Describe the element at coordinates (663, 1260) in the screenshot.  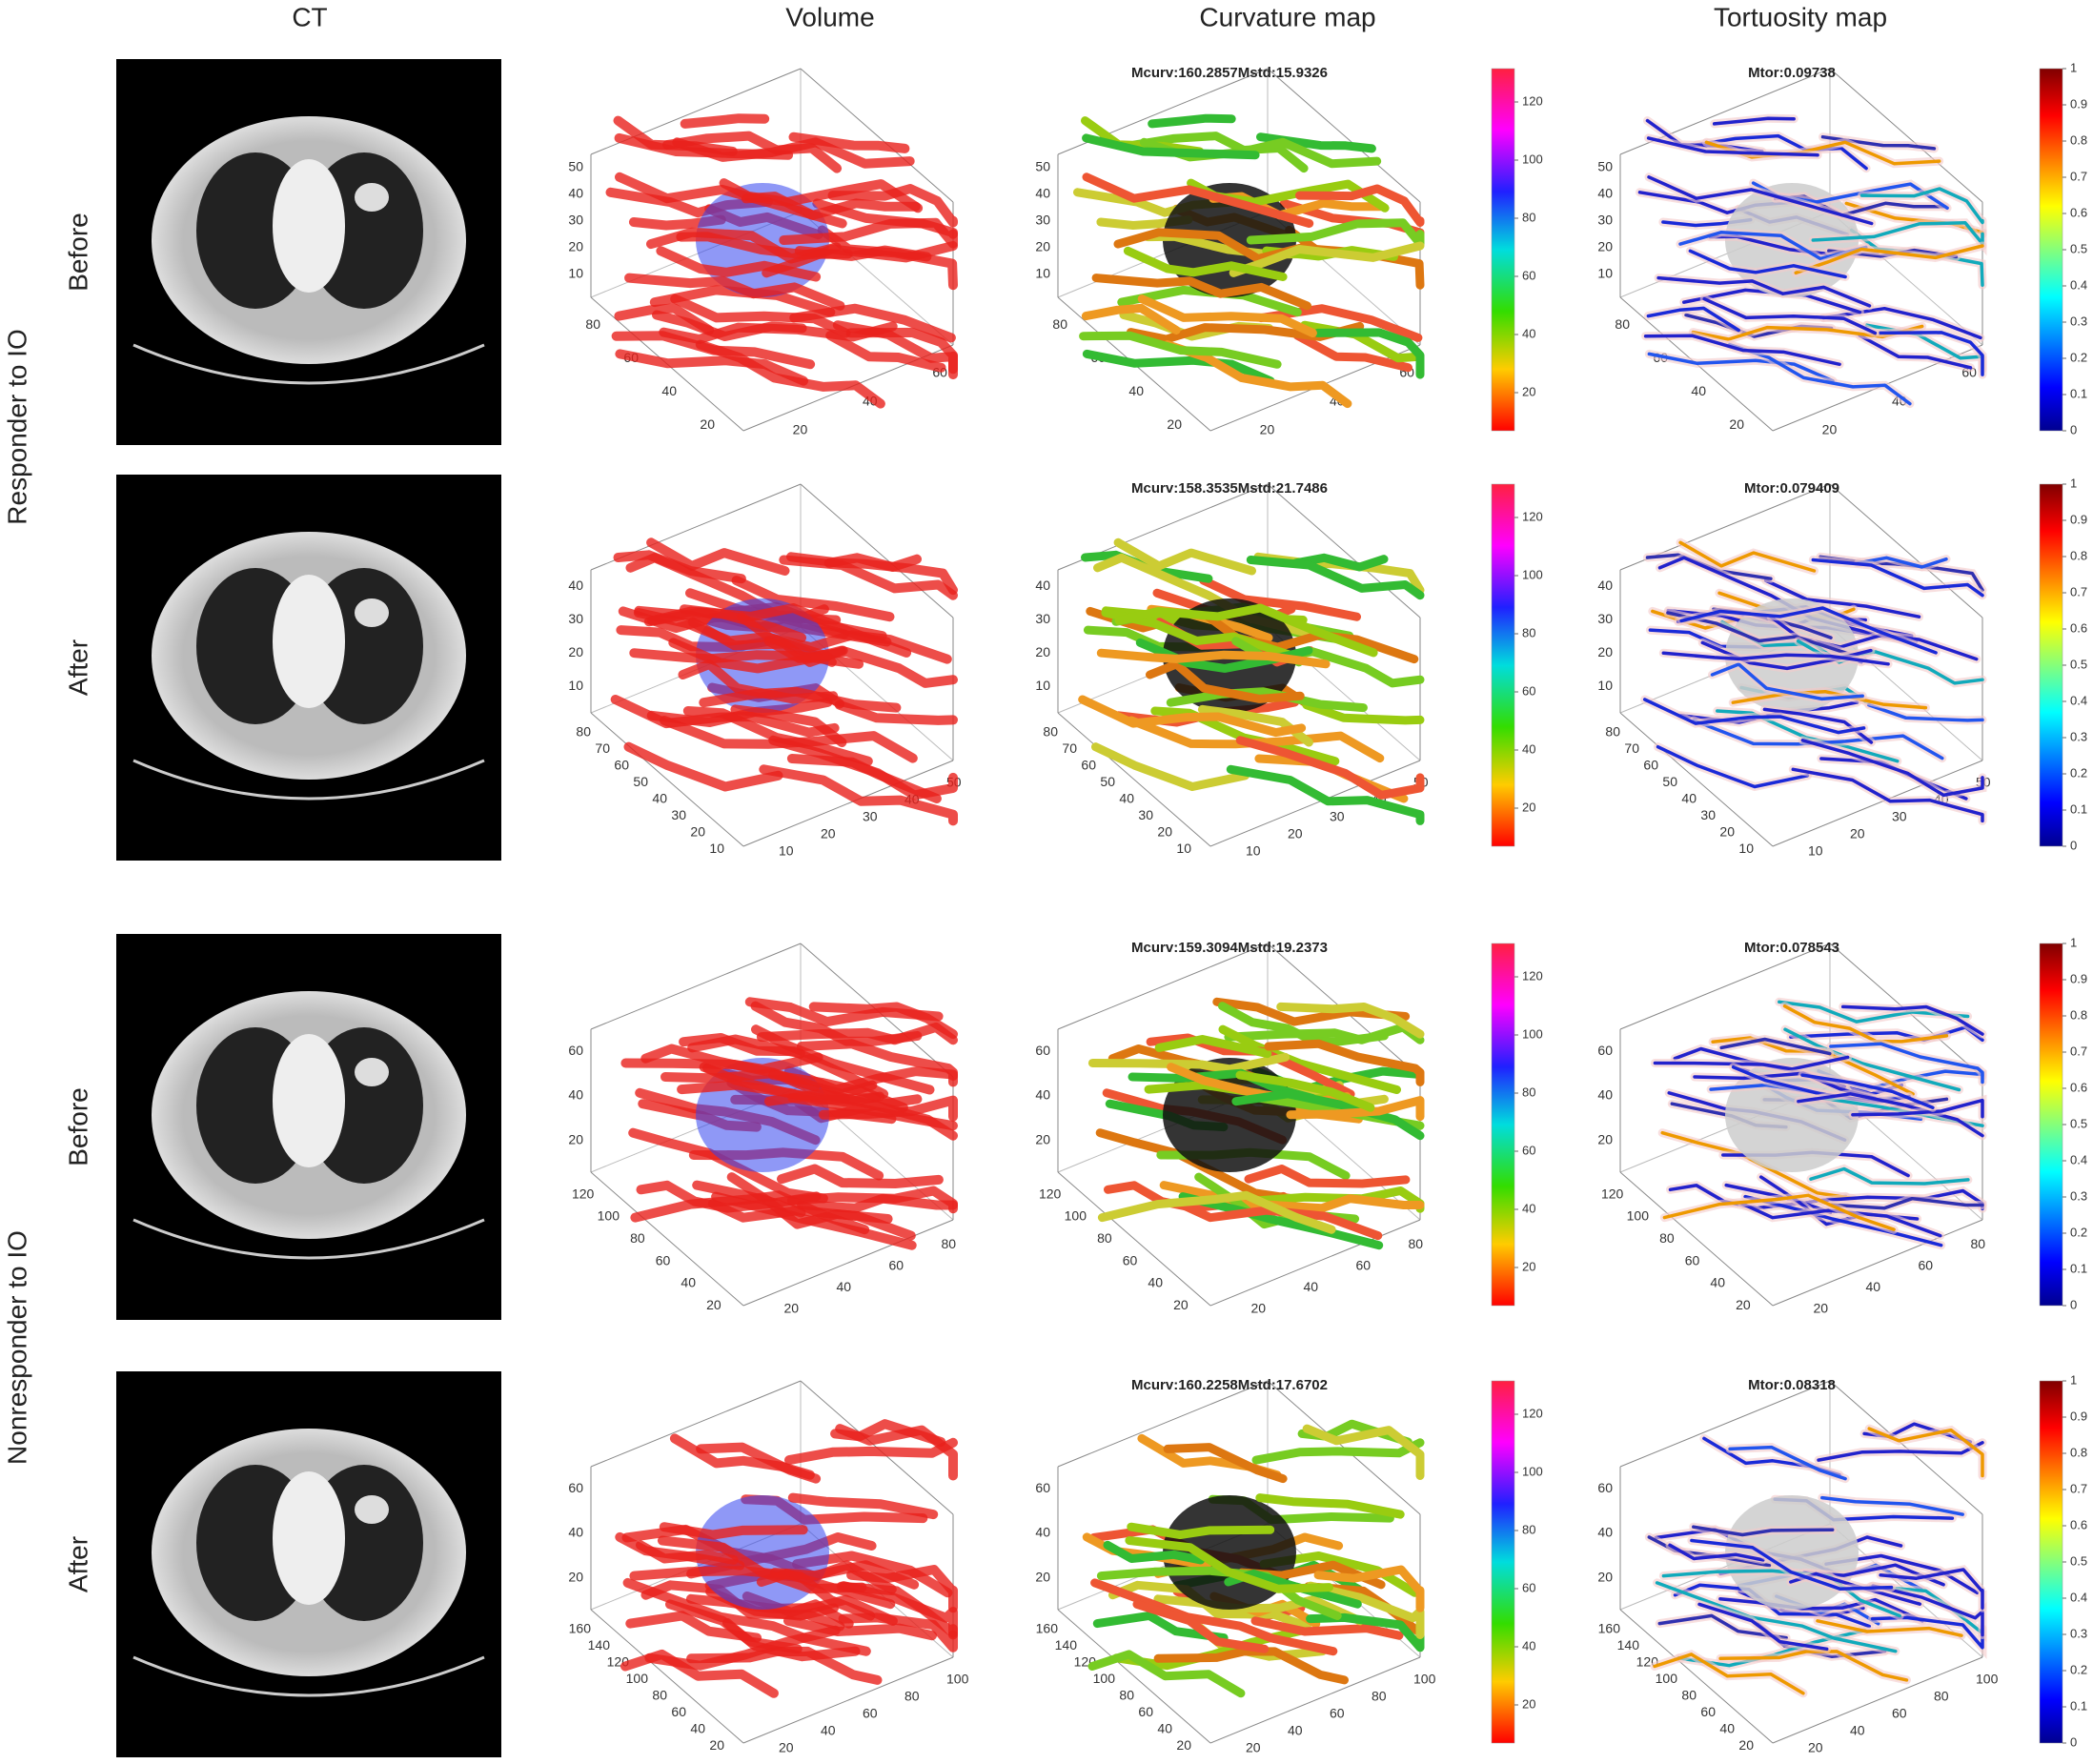
I see `y-tick-label: 60` at that location.